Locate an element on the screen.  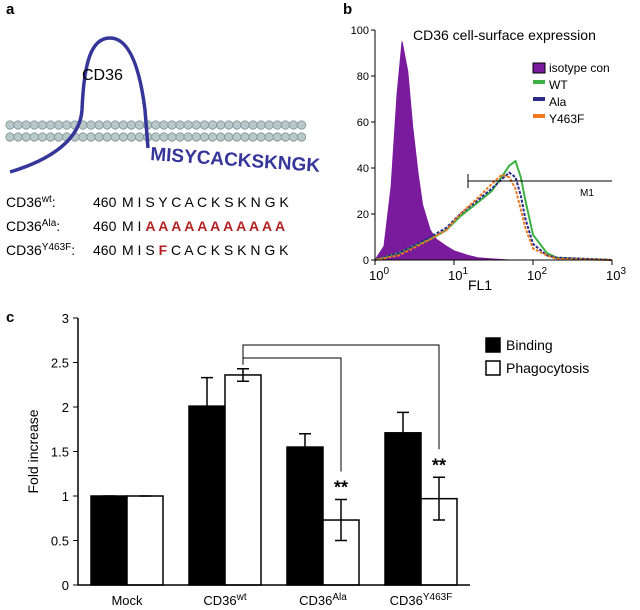
sequence: MISYCACKSKNGK is located at coordinates (235, 160).